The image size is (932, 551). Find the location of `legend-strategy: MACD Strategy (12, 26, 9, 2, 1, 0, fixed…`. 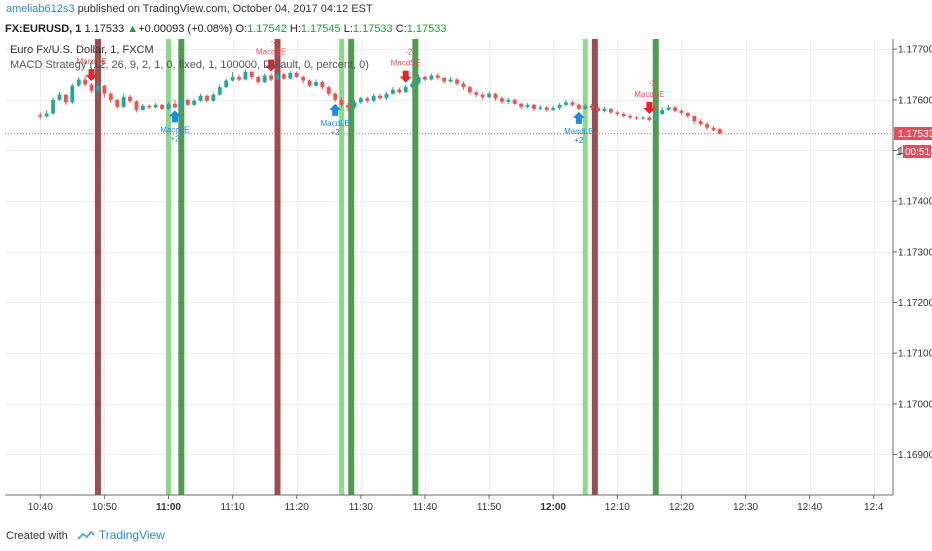

legend-strategy: MACD Strategy (12, 26, 9, 2, 1, 0, fixed… is located at coordinates (189, 65).